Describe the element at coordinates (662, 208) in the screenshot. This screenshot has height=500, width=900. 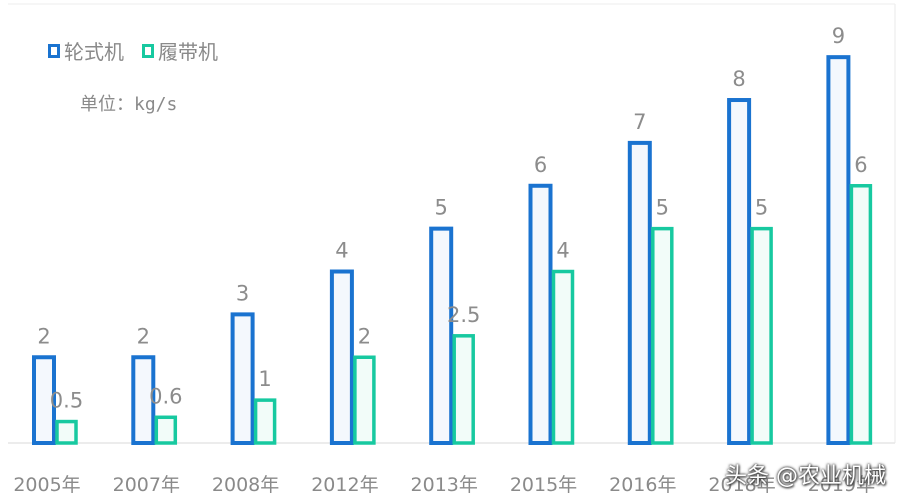
I see `data-label-crawler-6: 5` at that location.